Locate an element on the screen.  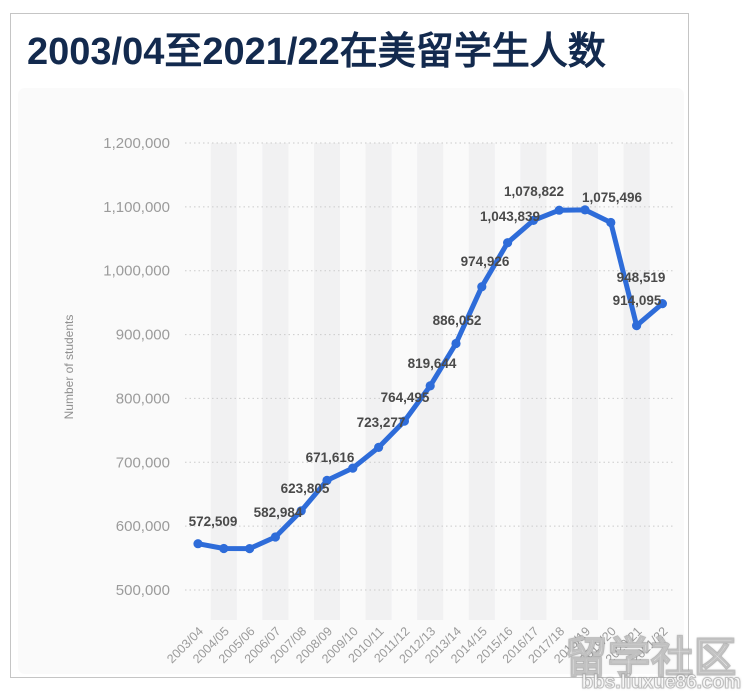
data-point-2020/21 is located at coordinates (637, 326).